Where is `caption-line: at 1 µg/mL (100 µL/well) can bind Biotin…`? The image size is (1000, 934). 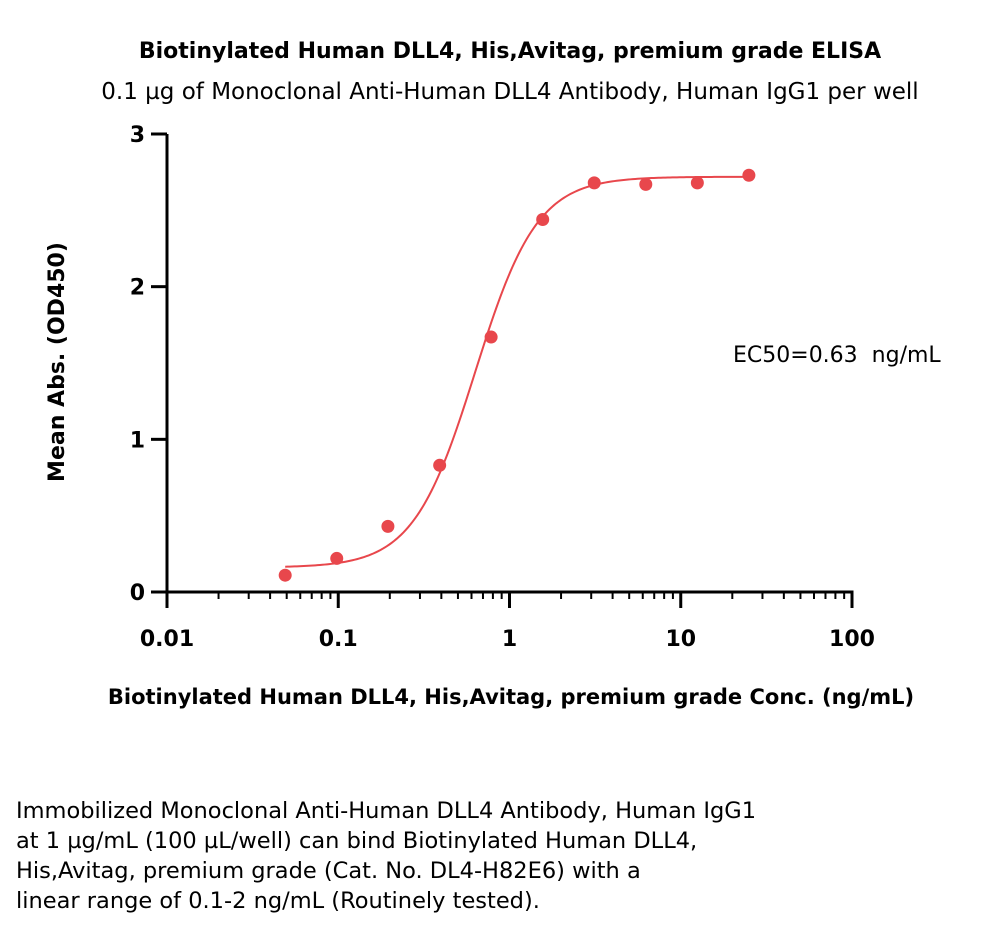
caption-line: at 1 µg/mL (100 µL/well) can bind Biotin… is located at coordinates (357, 841).